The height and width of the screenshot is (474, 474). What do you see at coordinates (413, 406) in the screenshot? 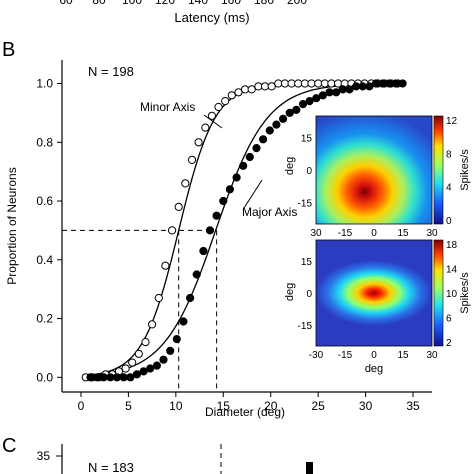
I see `x-tick-label: 35` at bounding box center [413, 406].